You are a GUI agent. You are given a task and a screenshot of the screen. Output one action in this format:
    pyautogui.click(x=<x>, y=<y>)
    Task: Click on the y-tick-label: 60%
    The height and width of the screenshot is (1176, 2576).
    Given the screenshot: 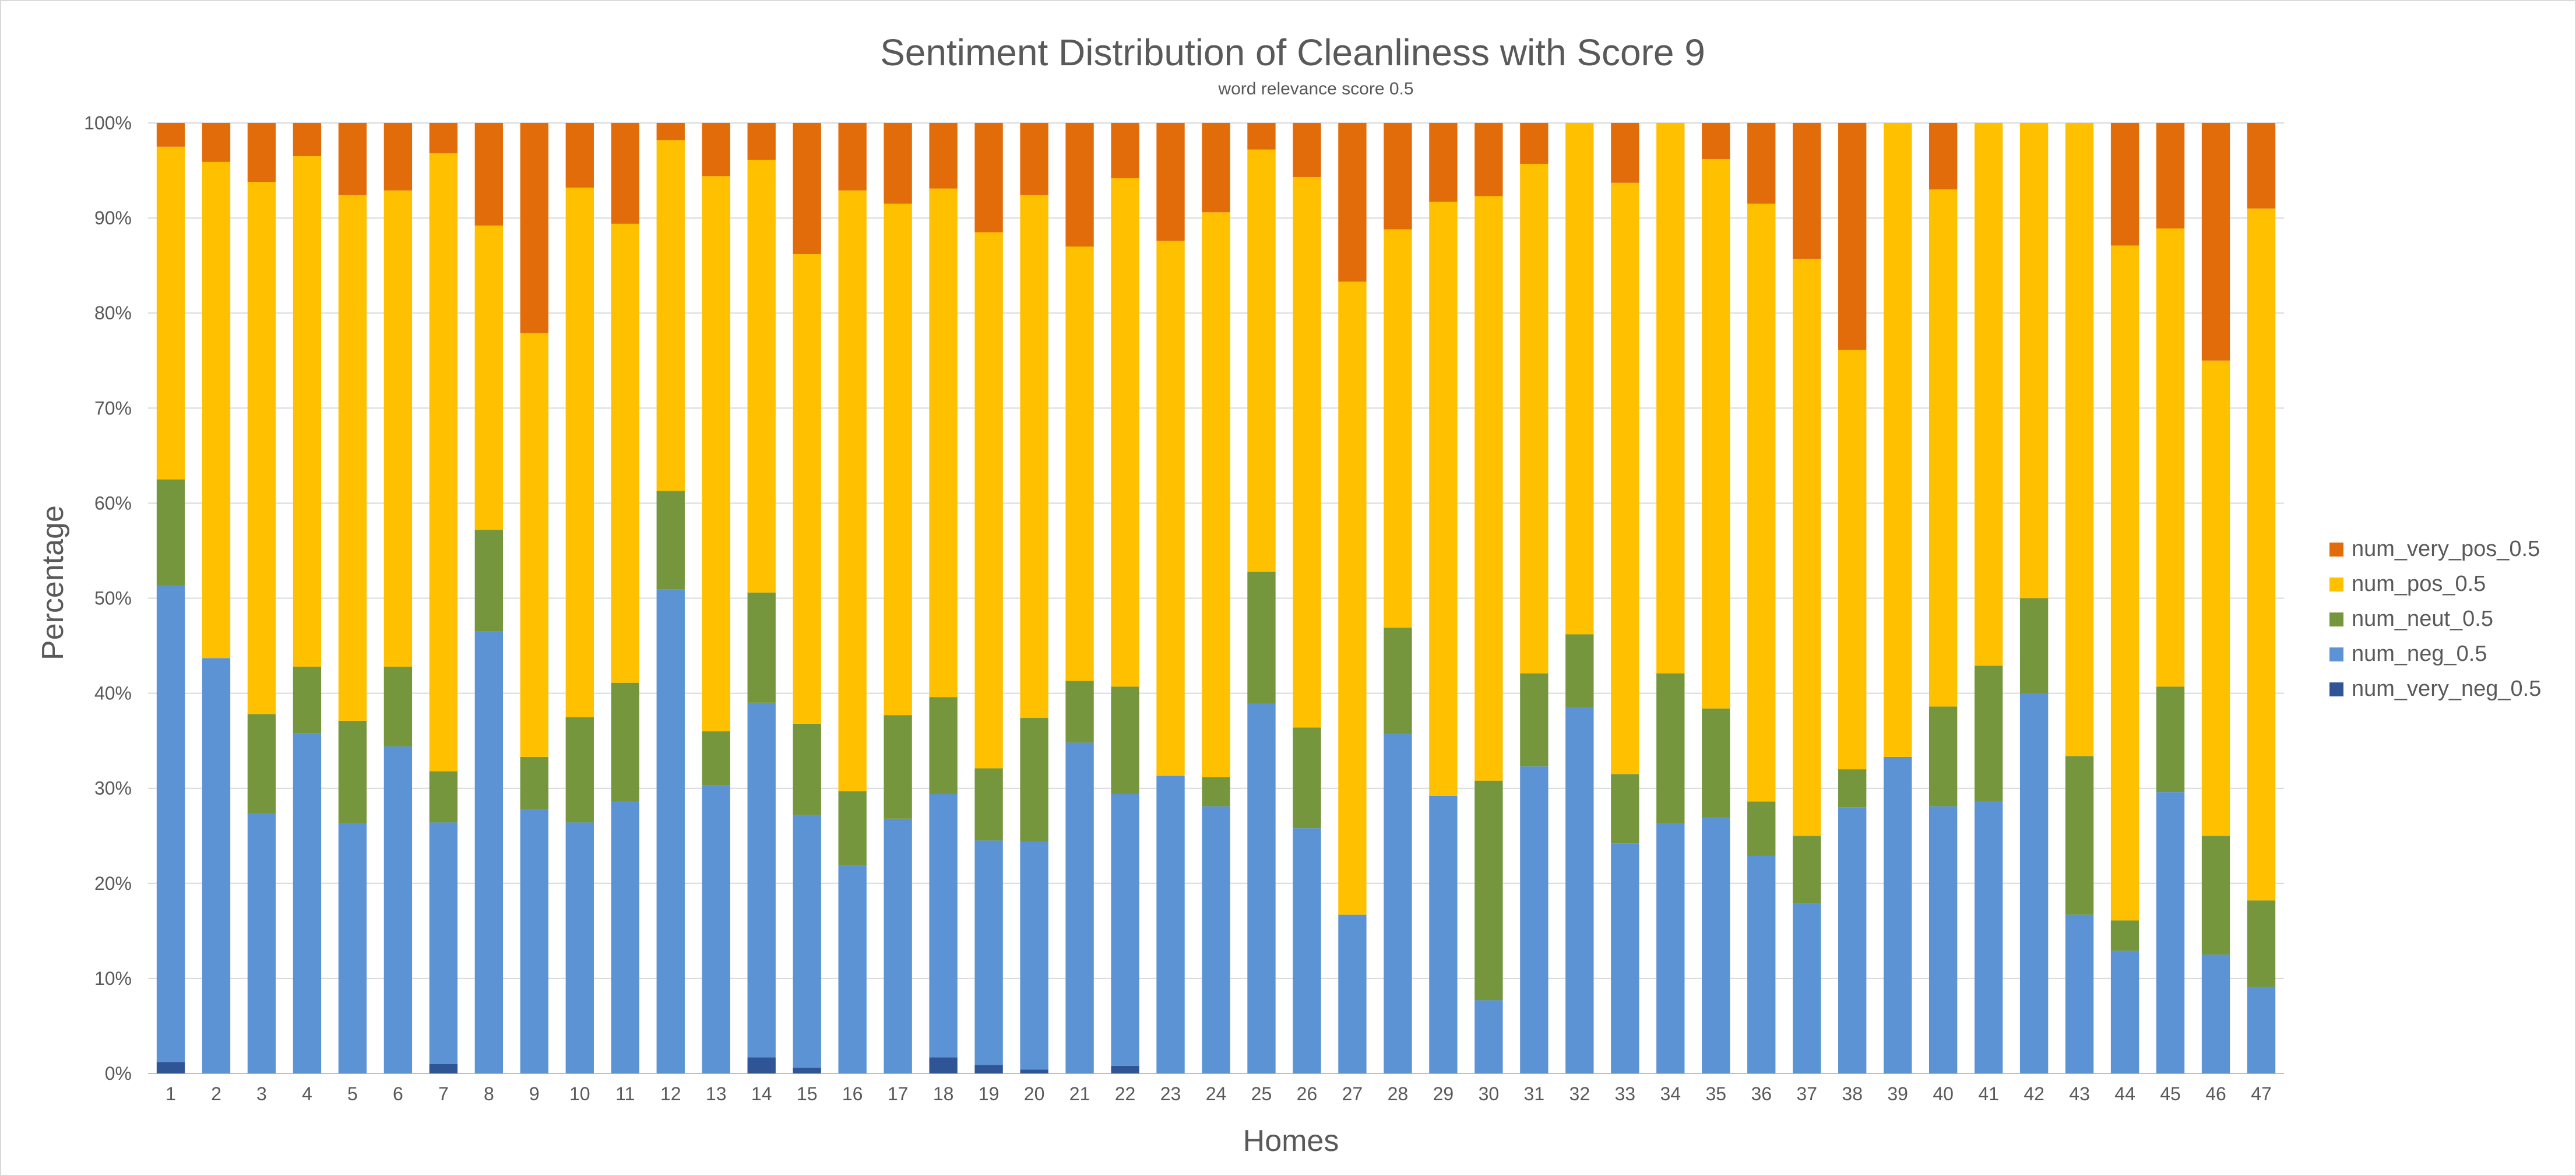 What is the action you would take?
    pyautogui.click(x=113, y=502)
    